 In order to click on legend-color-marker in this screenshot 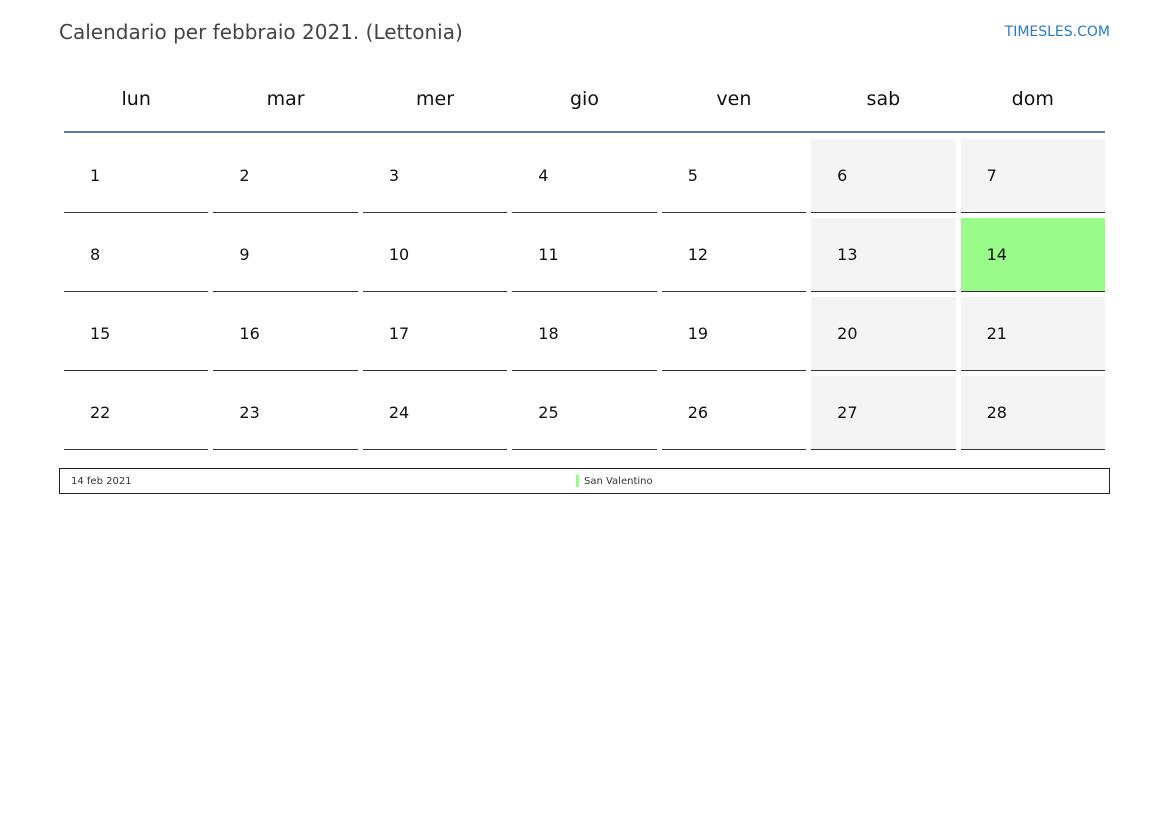, I will do `click(577, 481)`.